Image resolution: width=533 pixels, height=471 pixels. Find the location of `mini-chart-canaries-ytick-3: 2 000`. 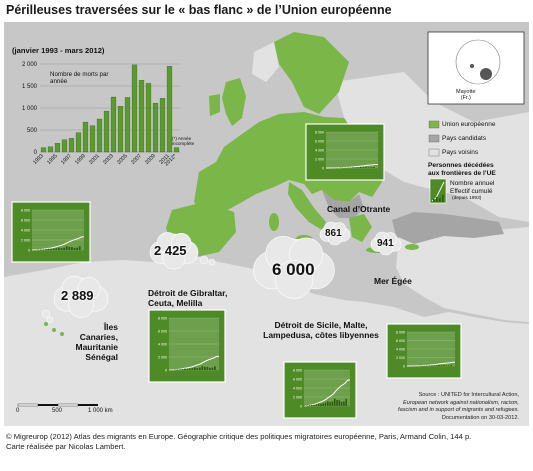

mini-chart-canaries-ytick-3: 2 000 is located at coordinates (25, 241).